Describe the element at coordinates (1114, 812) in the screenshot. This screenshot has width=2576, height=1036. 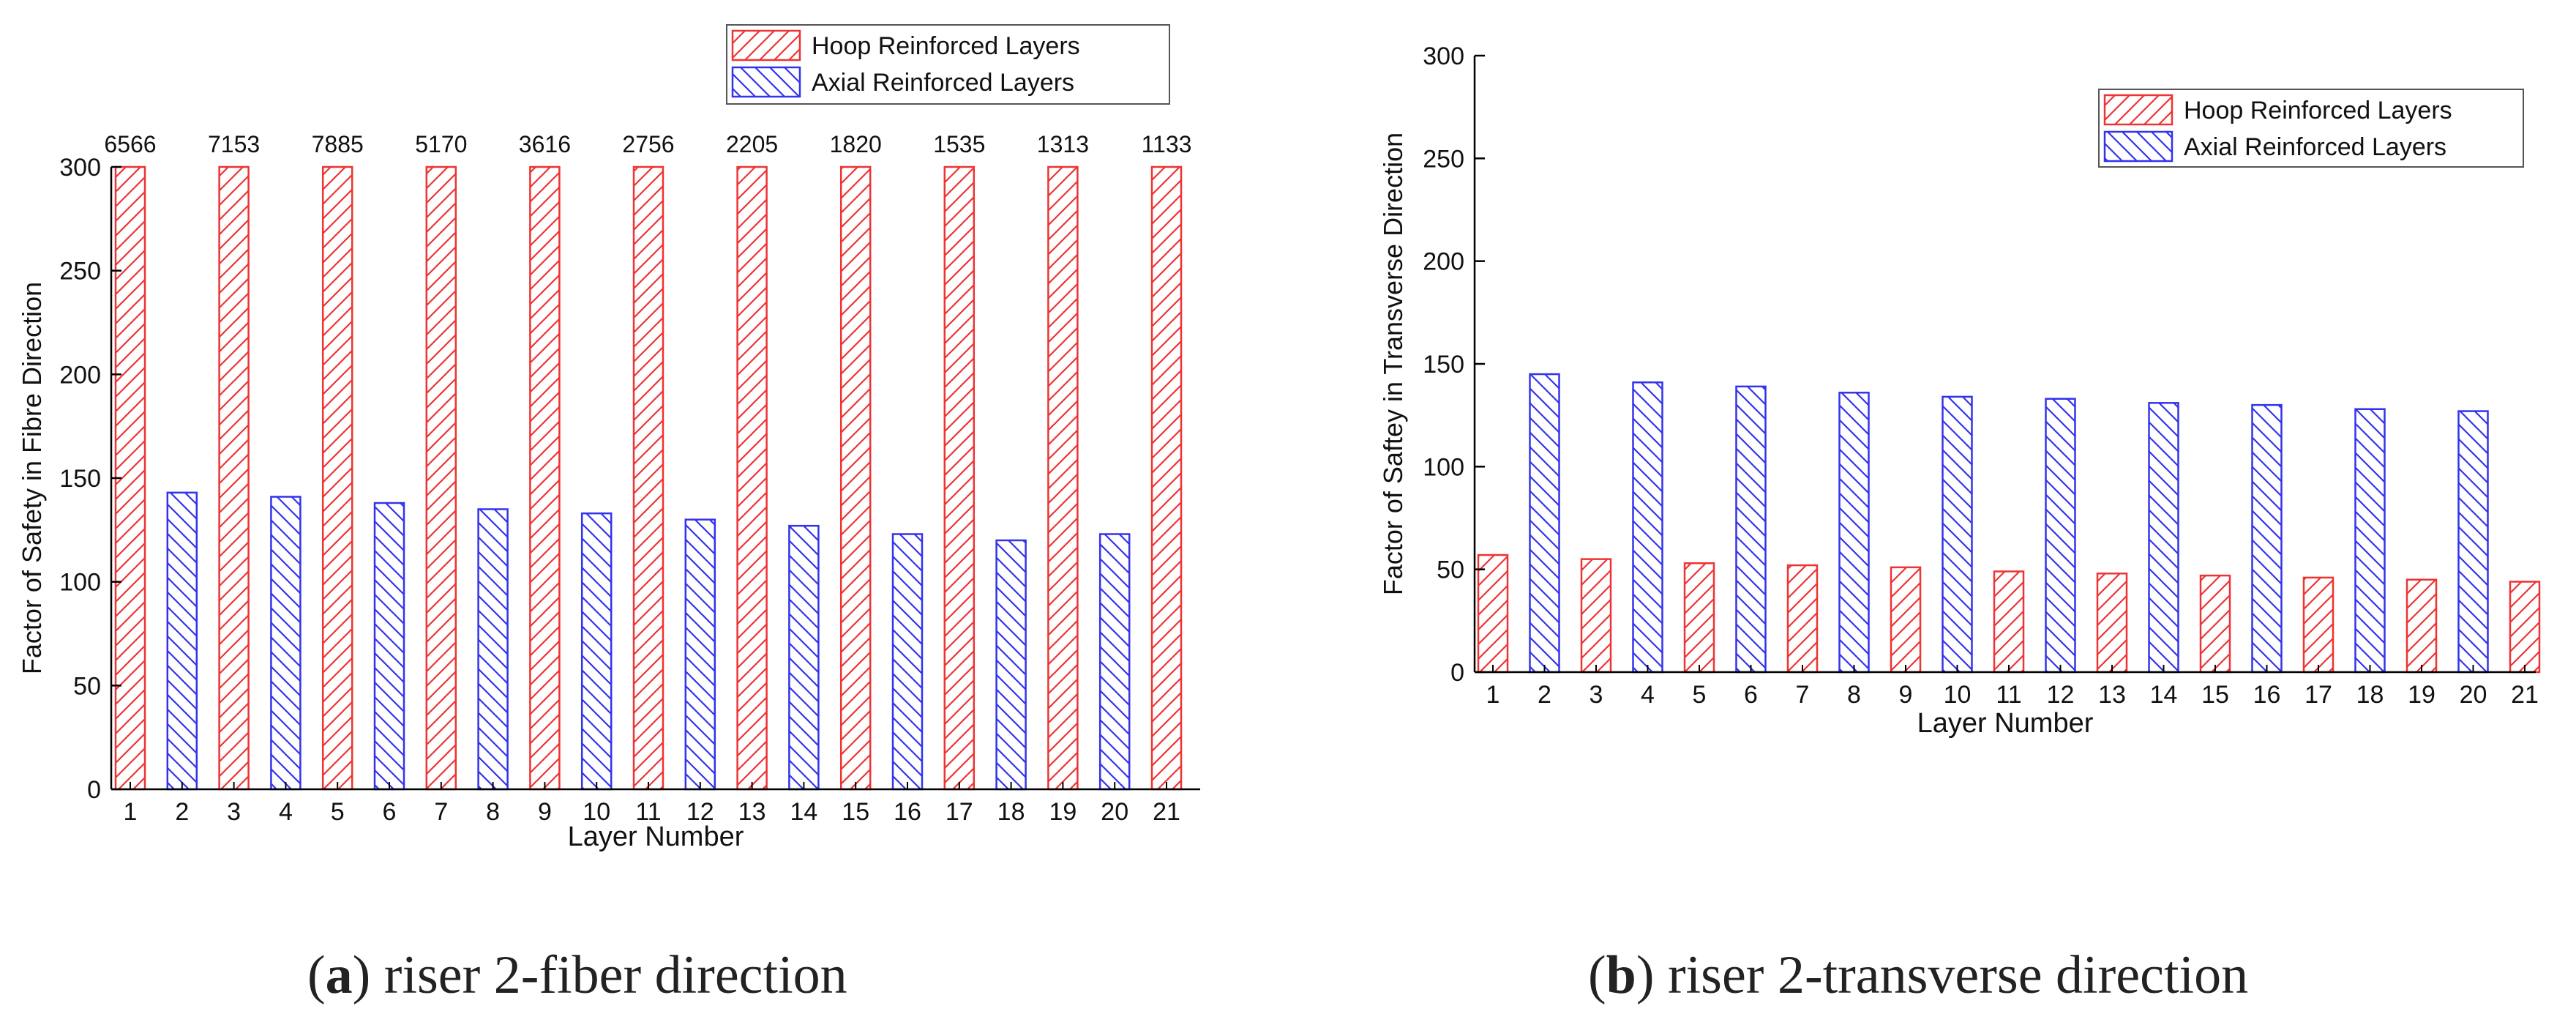
I see `c0-x-tick-label-20: 20` at that location.